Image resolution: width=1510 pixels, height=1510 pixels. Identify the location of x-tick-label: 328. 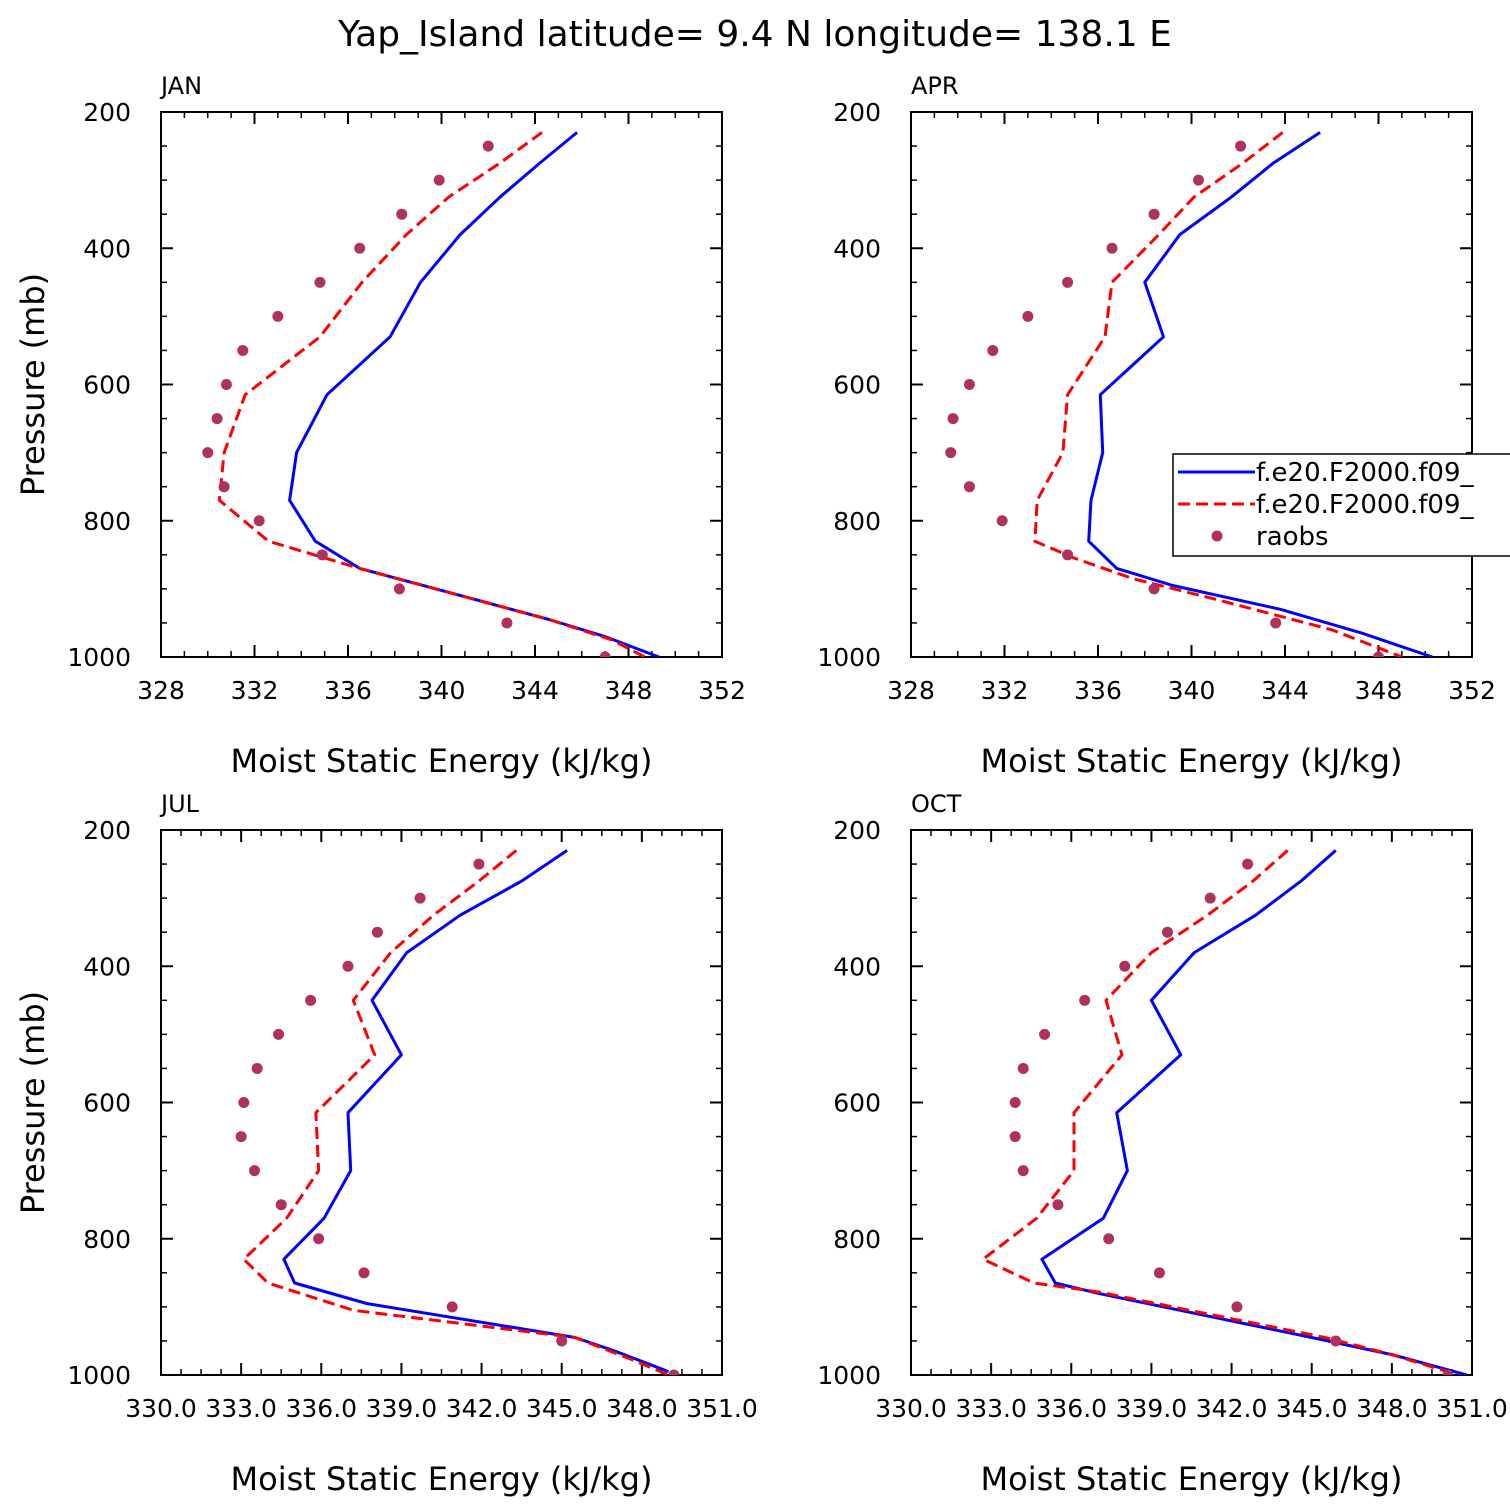
(161, 690).